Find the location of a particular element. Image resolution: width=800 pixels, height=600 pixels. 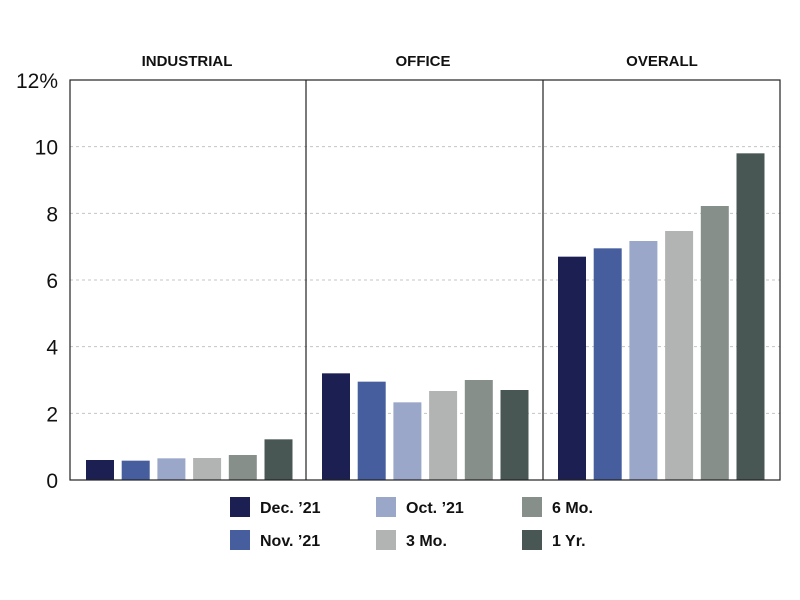

legend-label: 3 Mo. is located at coordinates (426, 541).